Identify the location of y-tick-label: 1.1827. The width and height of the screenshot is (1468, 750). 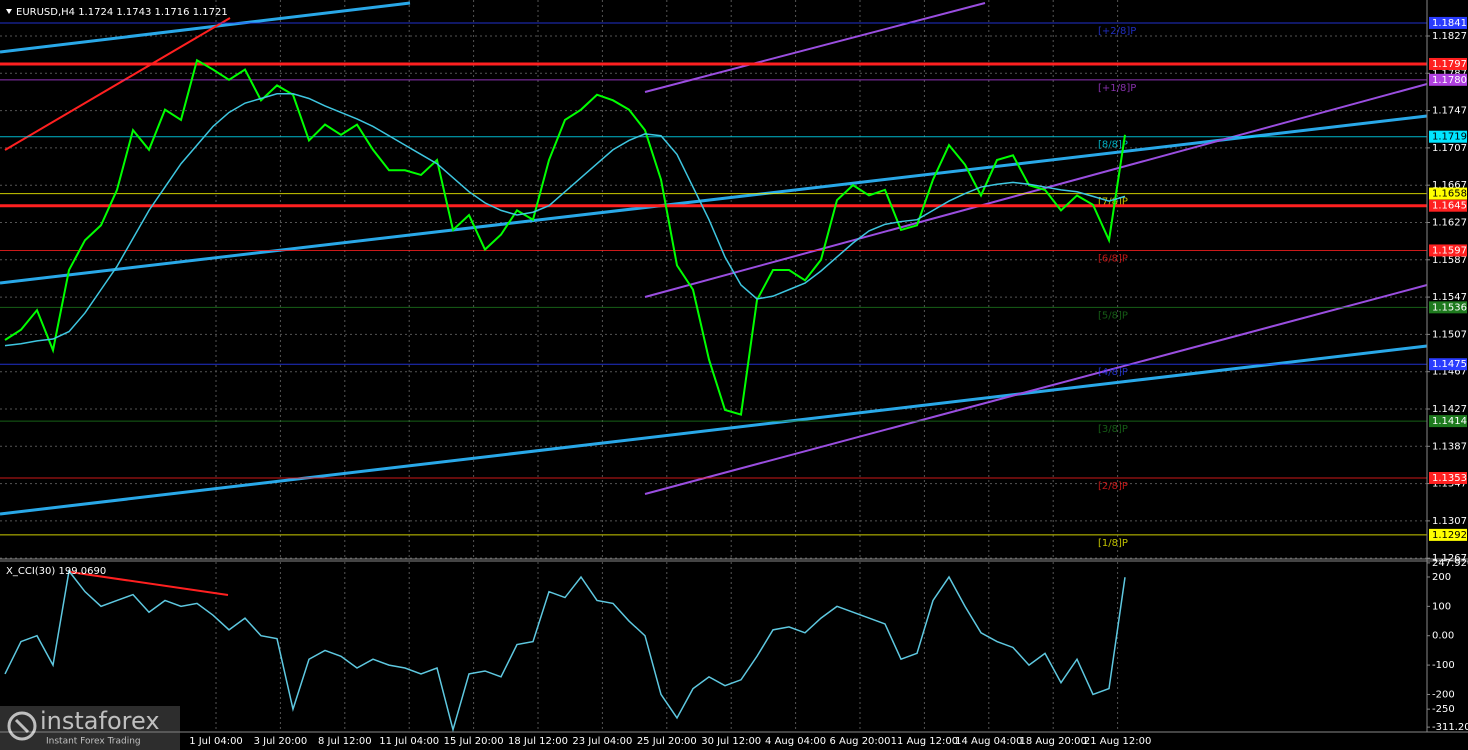
(1449, 36).